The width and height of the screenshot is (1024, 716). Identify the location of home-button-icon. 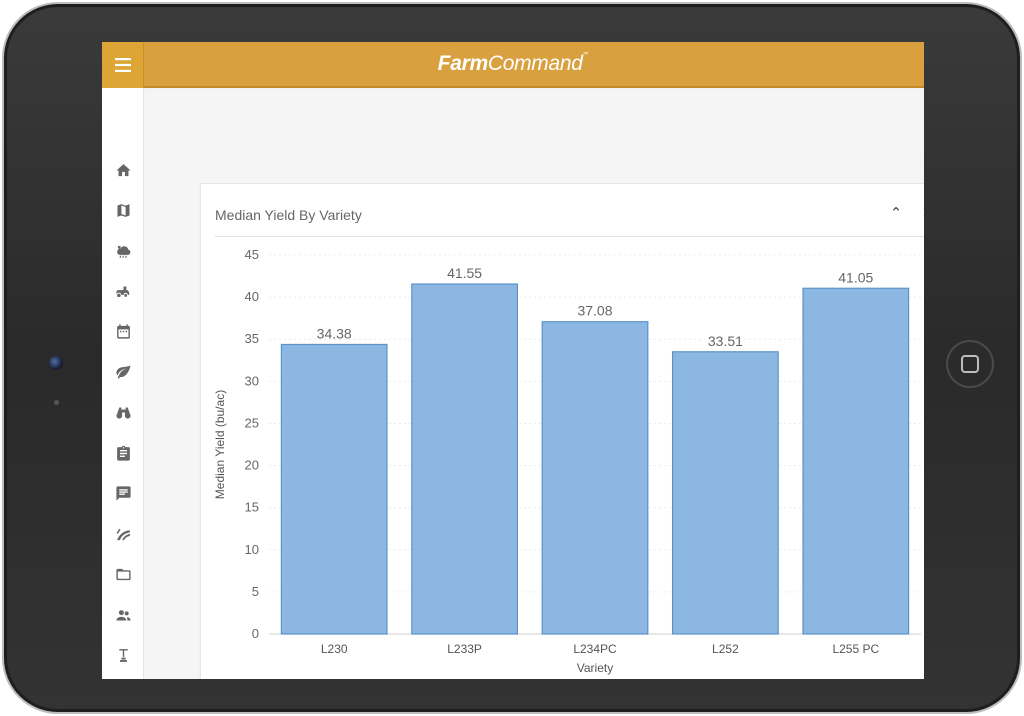
(970, 364).